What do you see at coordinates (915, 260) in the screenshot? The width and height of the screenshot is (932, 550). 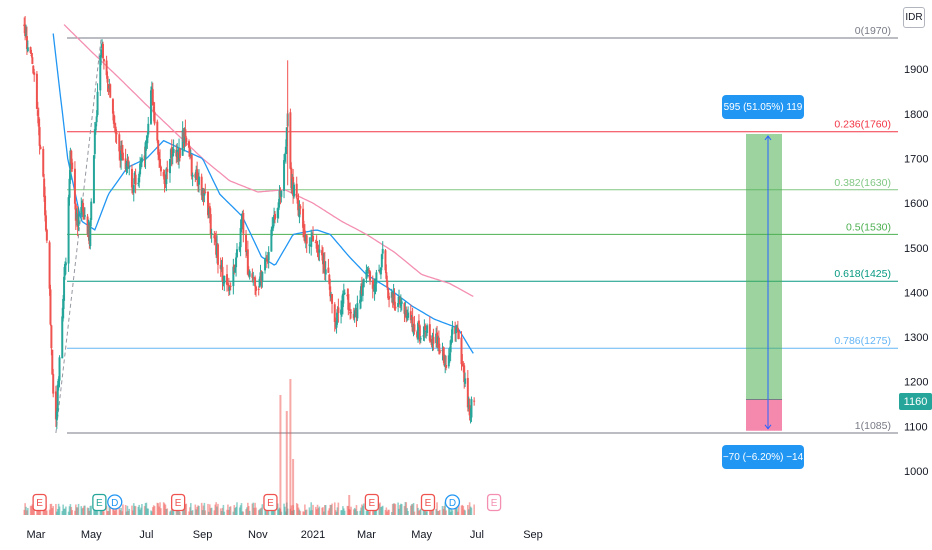 I see `price-axis: 1000 1100 1200 1300 1400 1500 1600 1700 1800 1900` at bounding box center [915, 260].